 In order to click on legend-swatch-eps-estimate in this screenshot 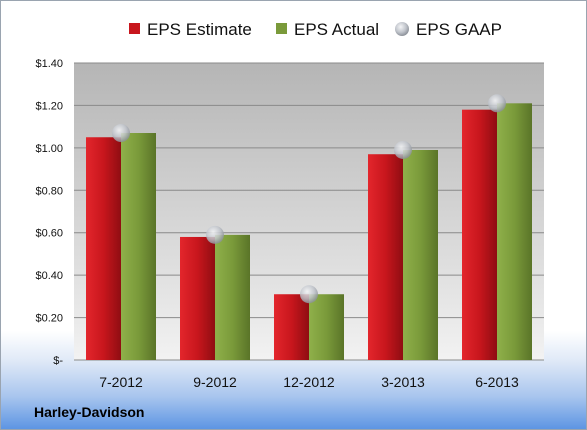, I will do `click(134, 28)`.